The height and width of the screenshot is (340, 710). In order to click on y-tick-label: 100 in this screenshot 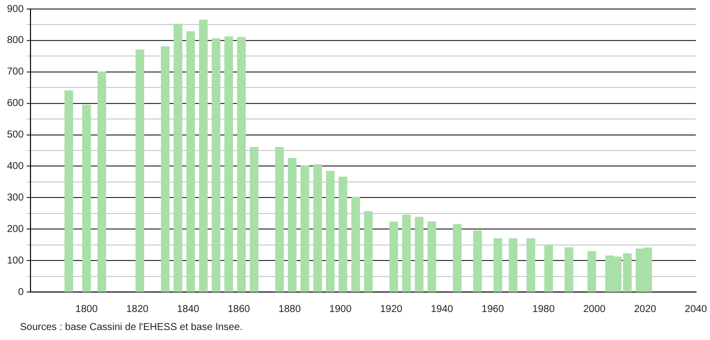, I will do `click(15, 260)`.